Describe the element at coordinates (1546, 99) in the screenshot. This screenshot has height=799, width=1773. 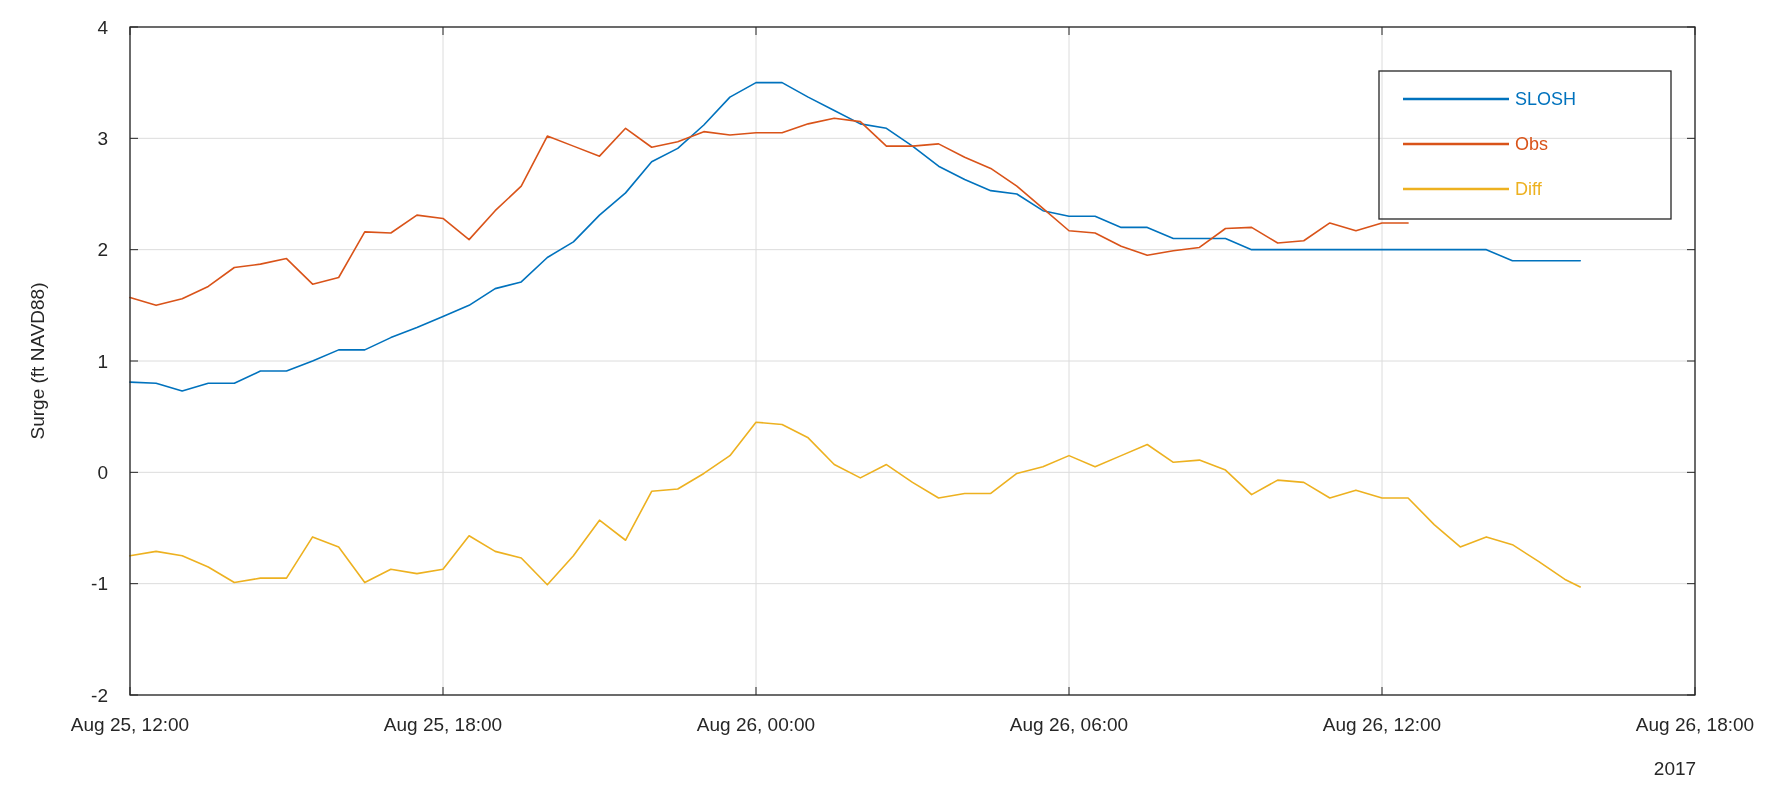
I see `text: SLOSH` at that location.